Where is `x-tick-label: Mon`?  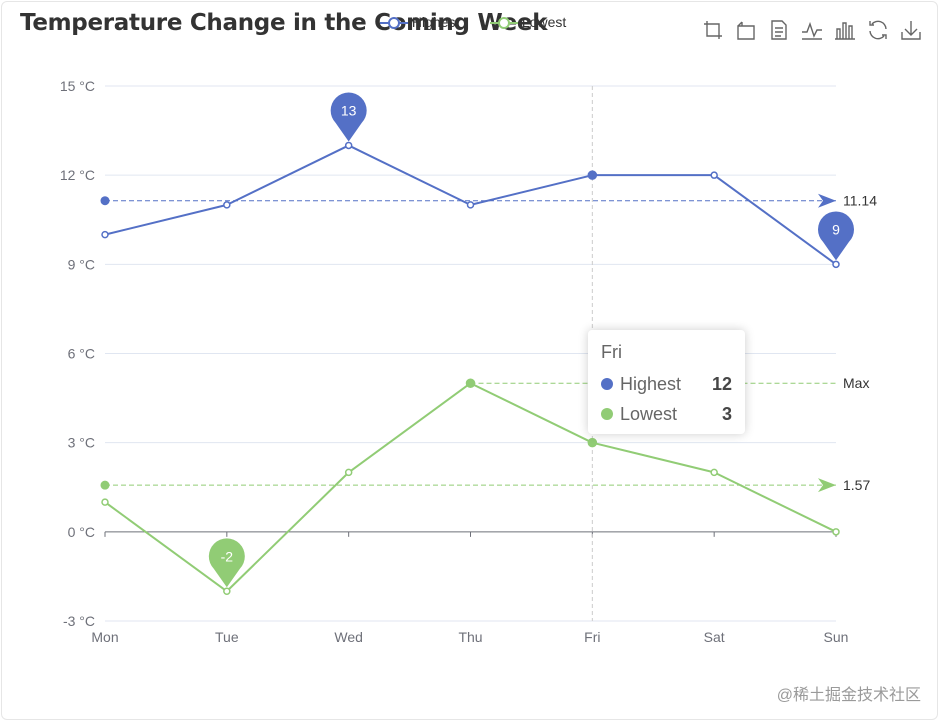 x-tick-label: Mon is located at coordinates (104, 637).